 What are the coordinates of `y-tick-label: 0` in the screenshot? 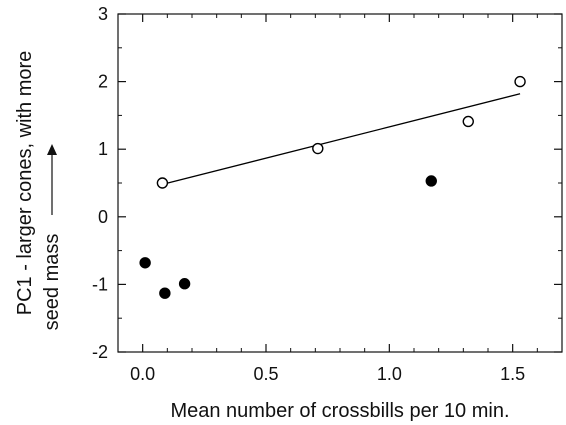 It's located at (103, 217).